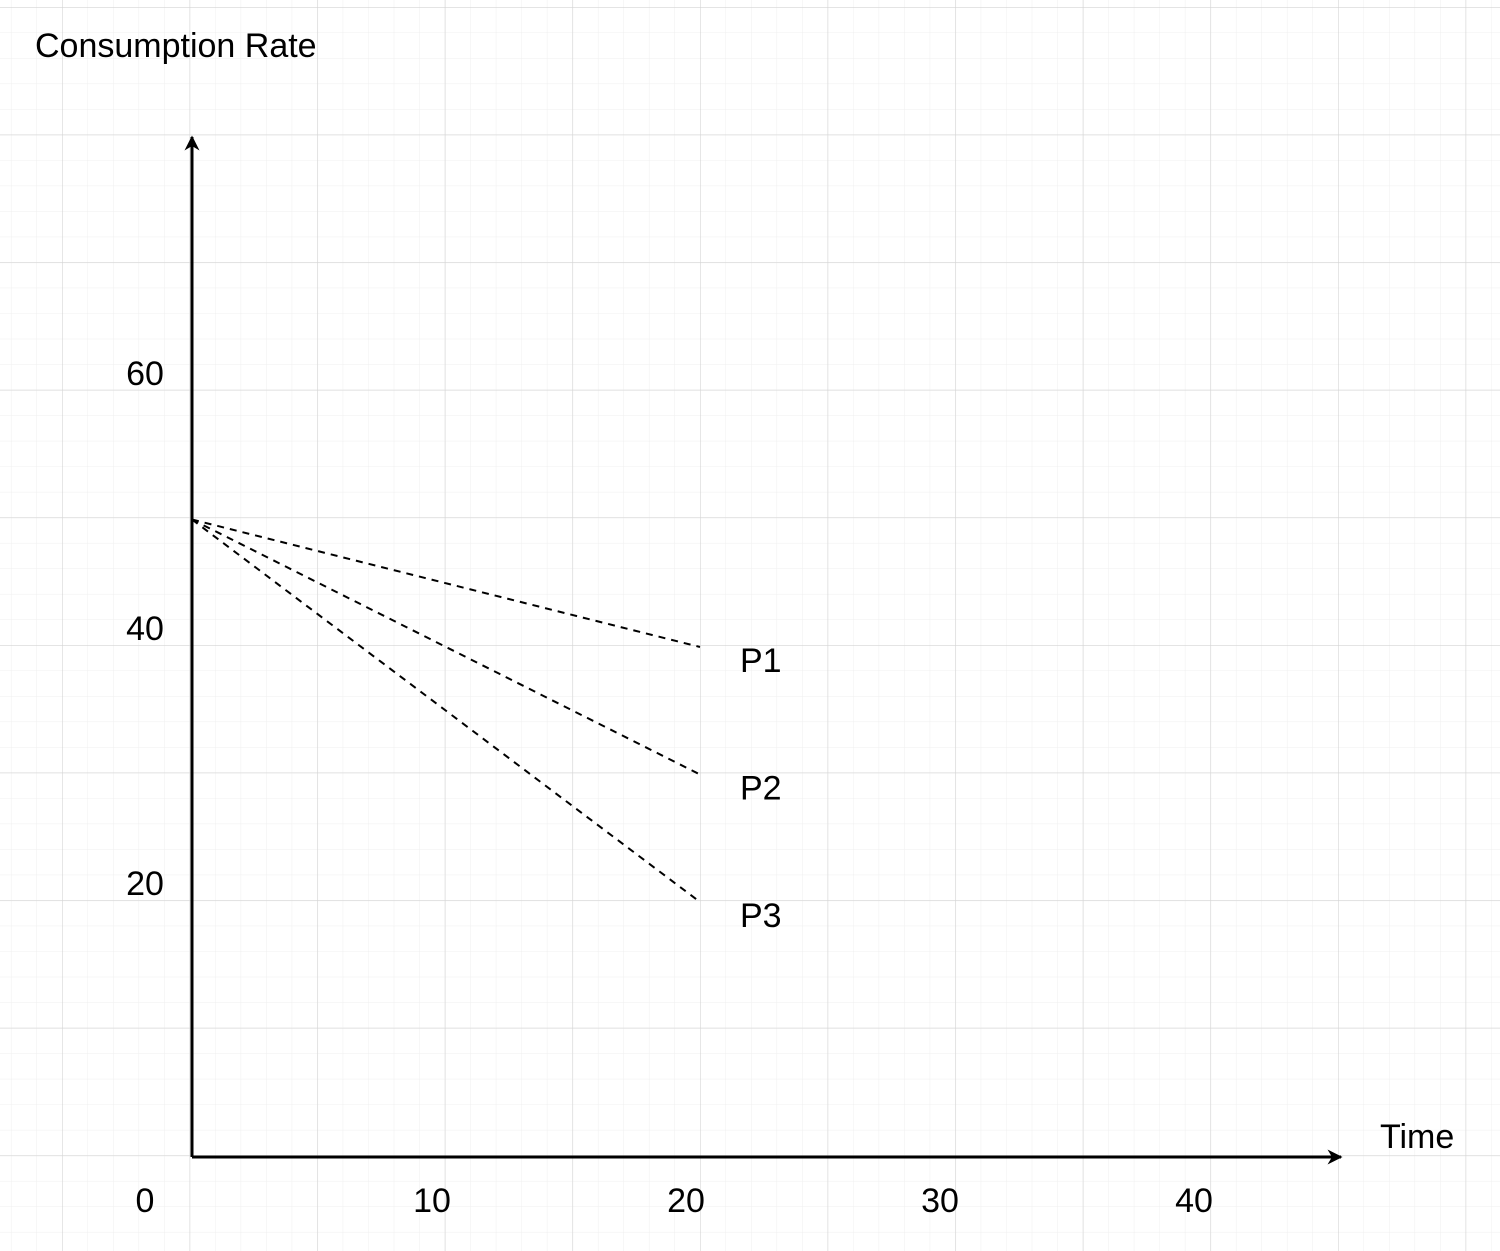  Describe the element at coordinates (761, 661) in the screenshot. I see `series-label: P1` at that location.